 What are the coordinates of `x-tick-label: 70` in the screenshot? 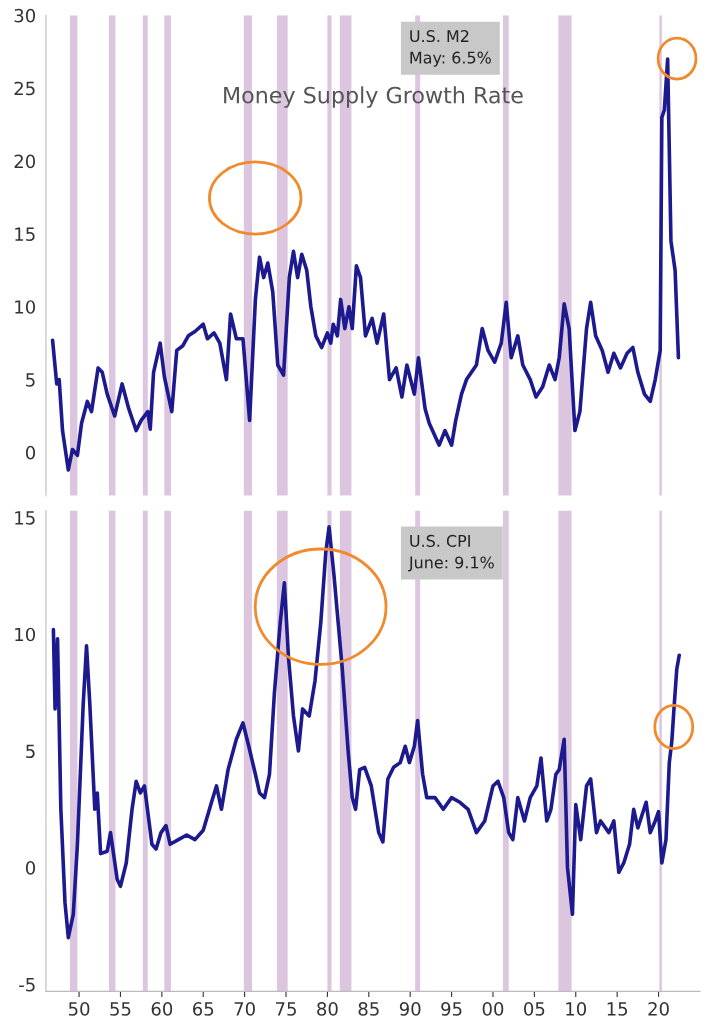 It's located at (244, 1009).